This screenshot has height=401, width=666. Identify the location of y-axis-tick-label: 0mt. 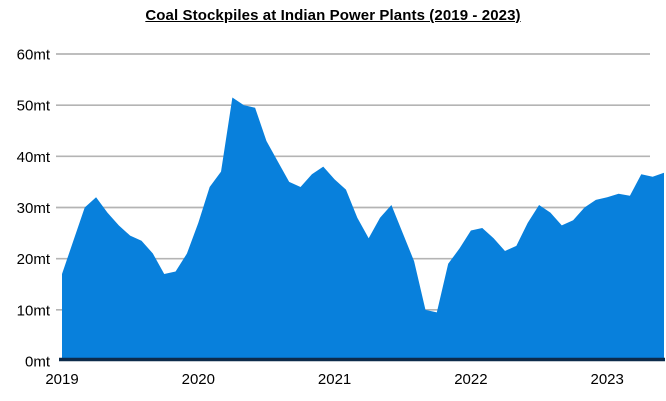
(38, 362).